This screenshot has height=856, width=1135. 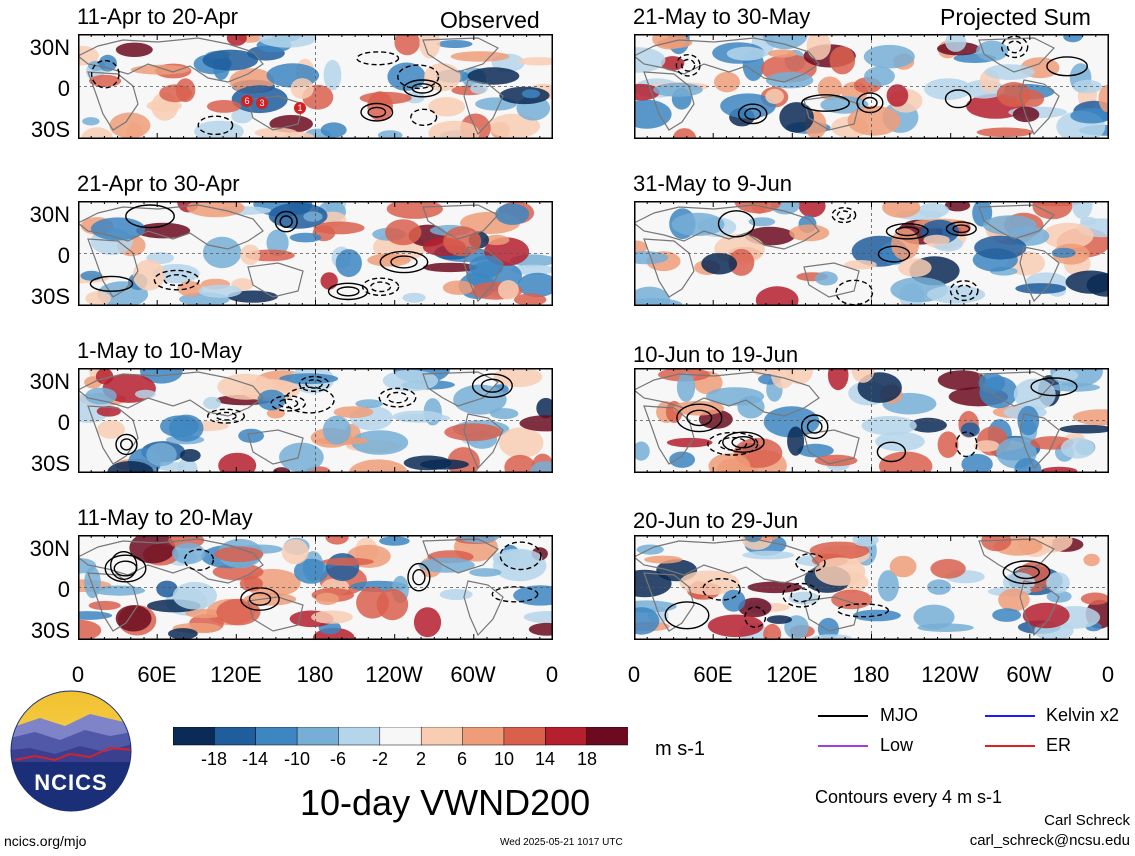 What do you see at coordinates (262, 103) in the screenshot?
I see `storm-marker-icon: 3` at bounding box center [262, 103].